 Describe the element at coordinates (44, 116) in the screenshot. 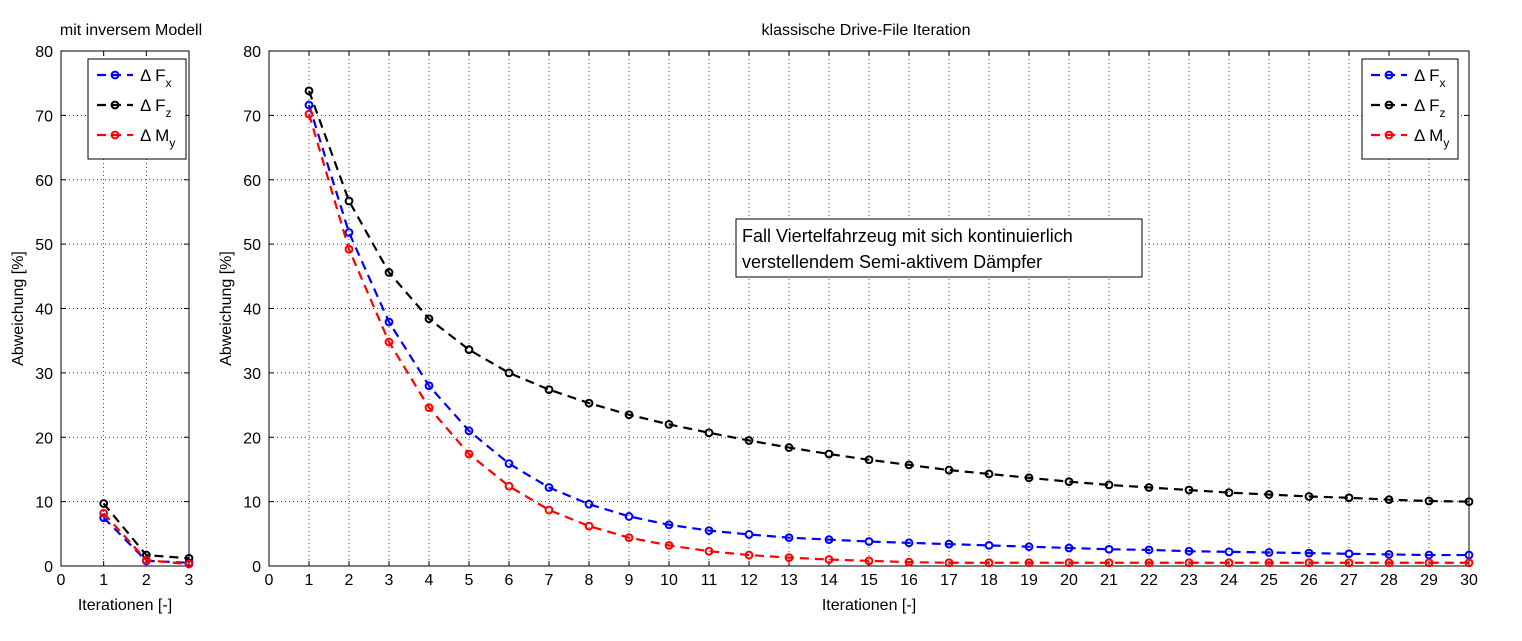

I see `y-tick-label: 70` at that location.